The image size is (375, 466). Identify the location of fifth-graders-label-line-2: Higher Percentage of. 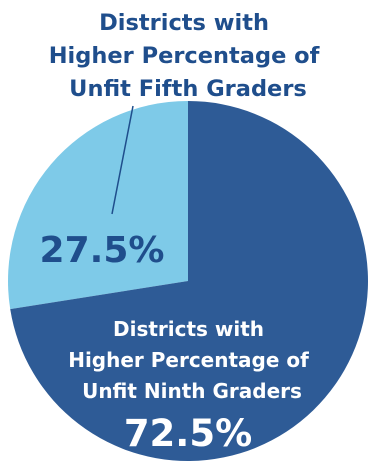
(184, 56).